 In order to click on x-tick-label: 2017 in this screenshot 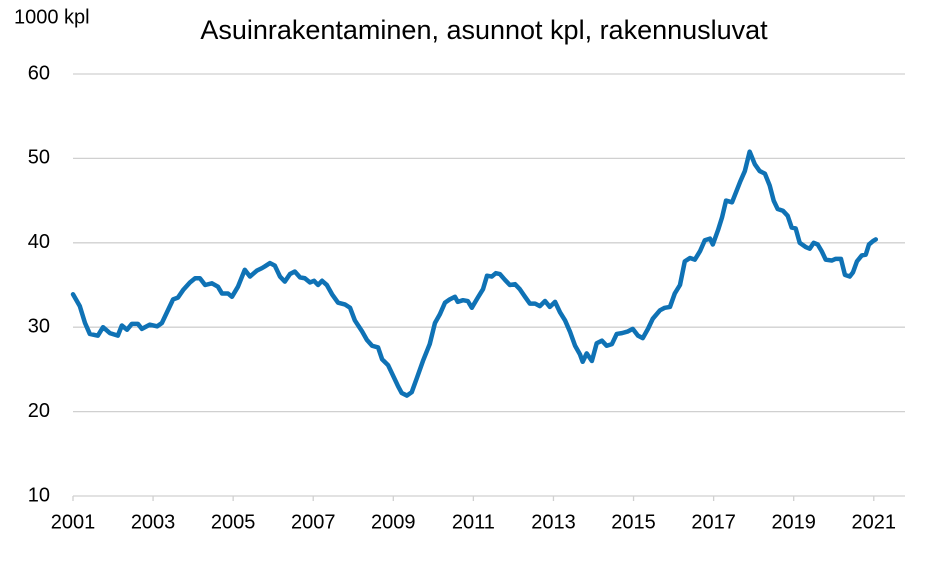, I will do `click(713, 522)`.